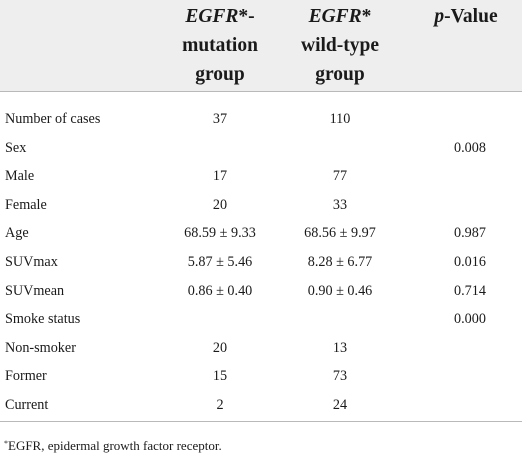 The image size is (522, 460). Describe the element at coordinates (340, 376) in the screenshot. I see `cell-wildtype-group: 73` at that location.